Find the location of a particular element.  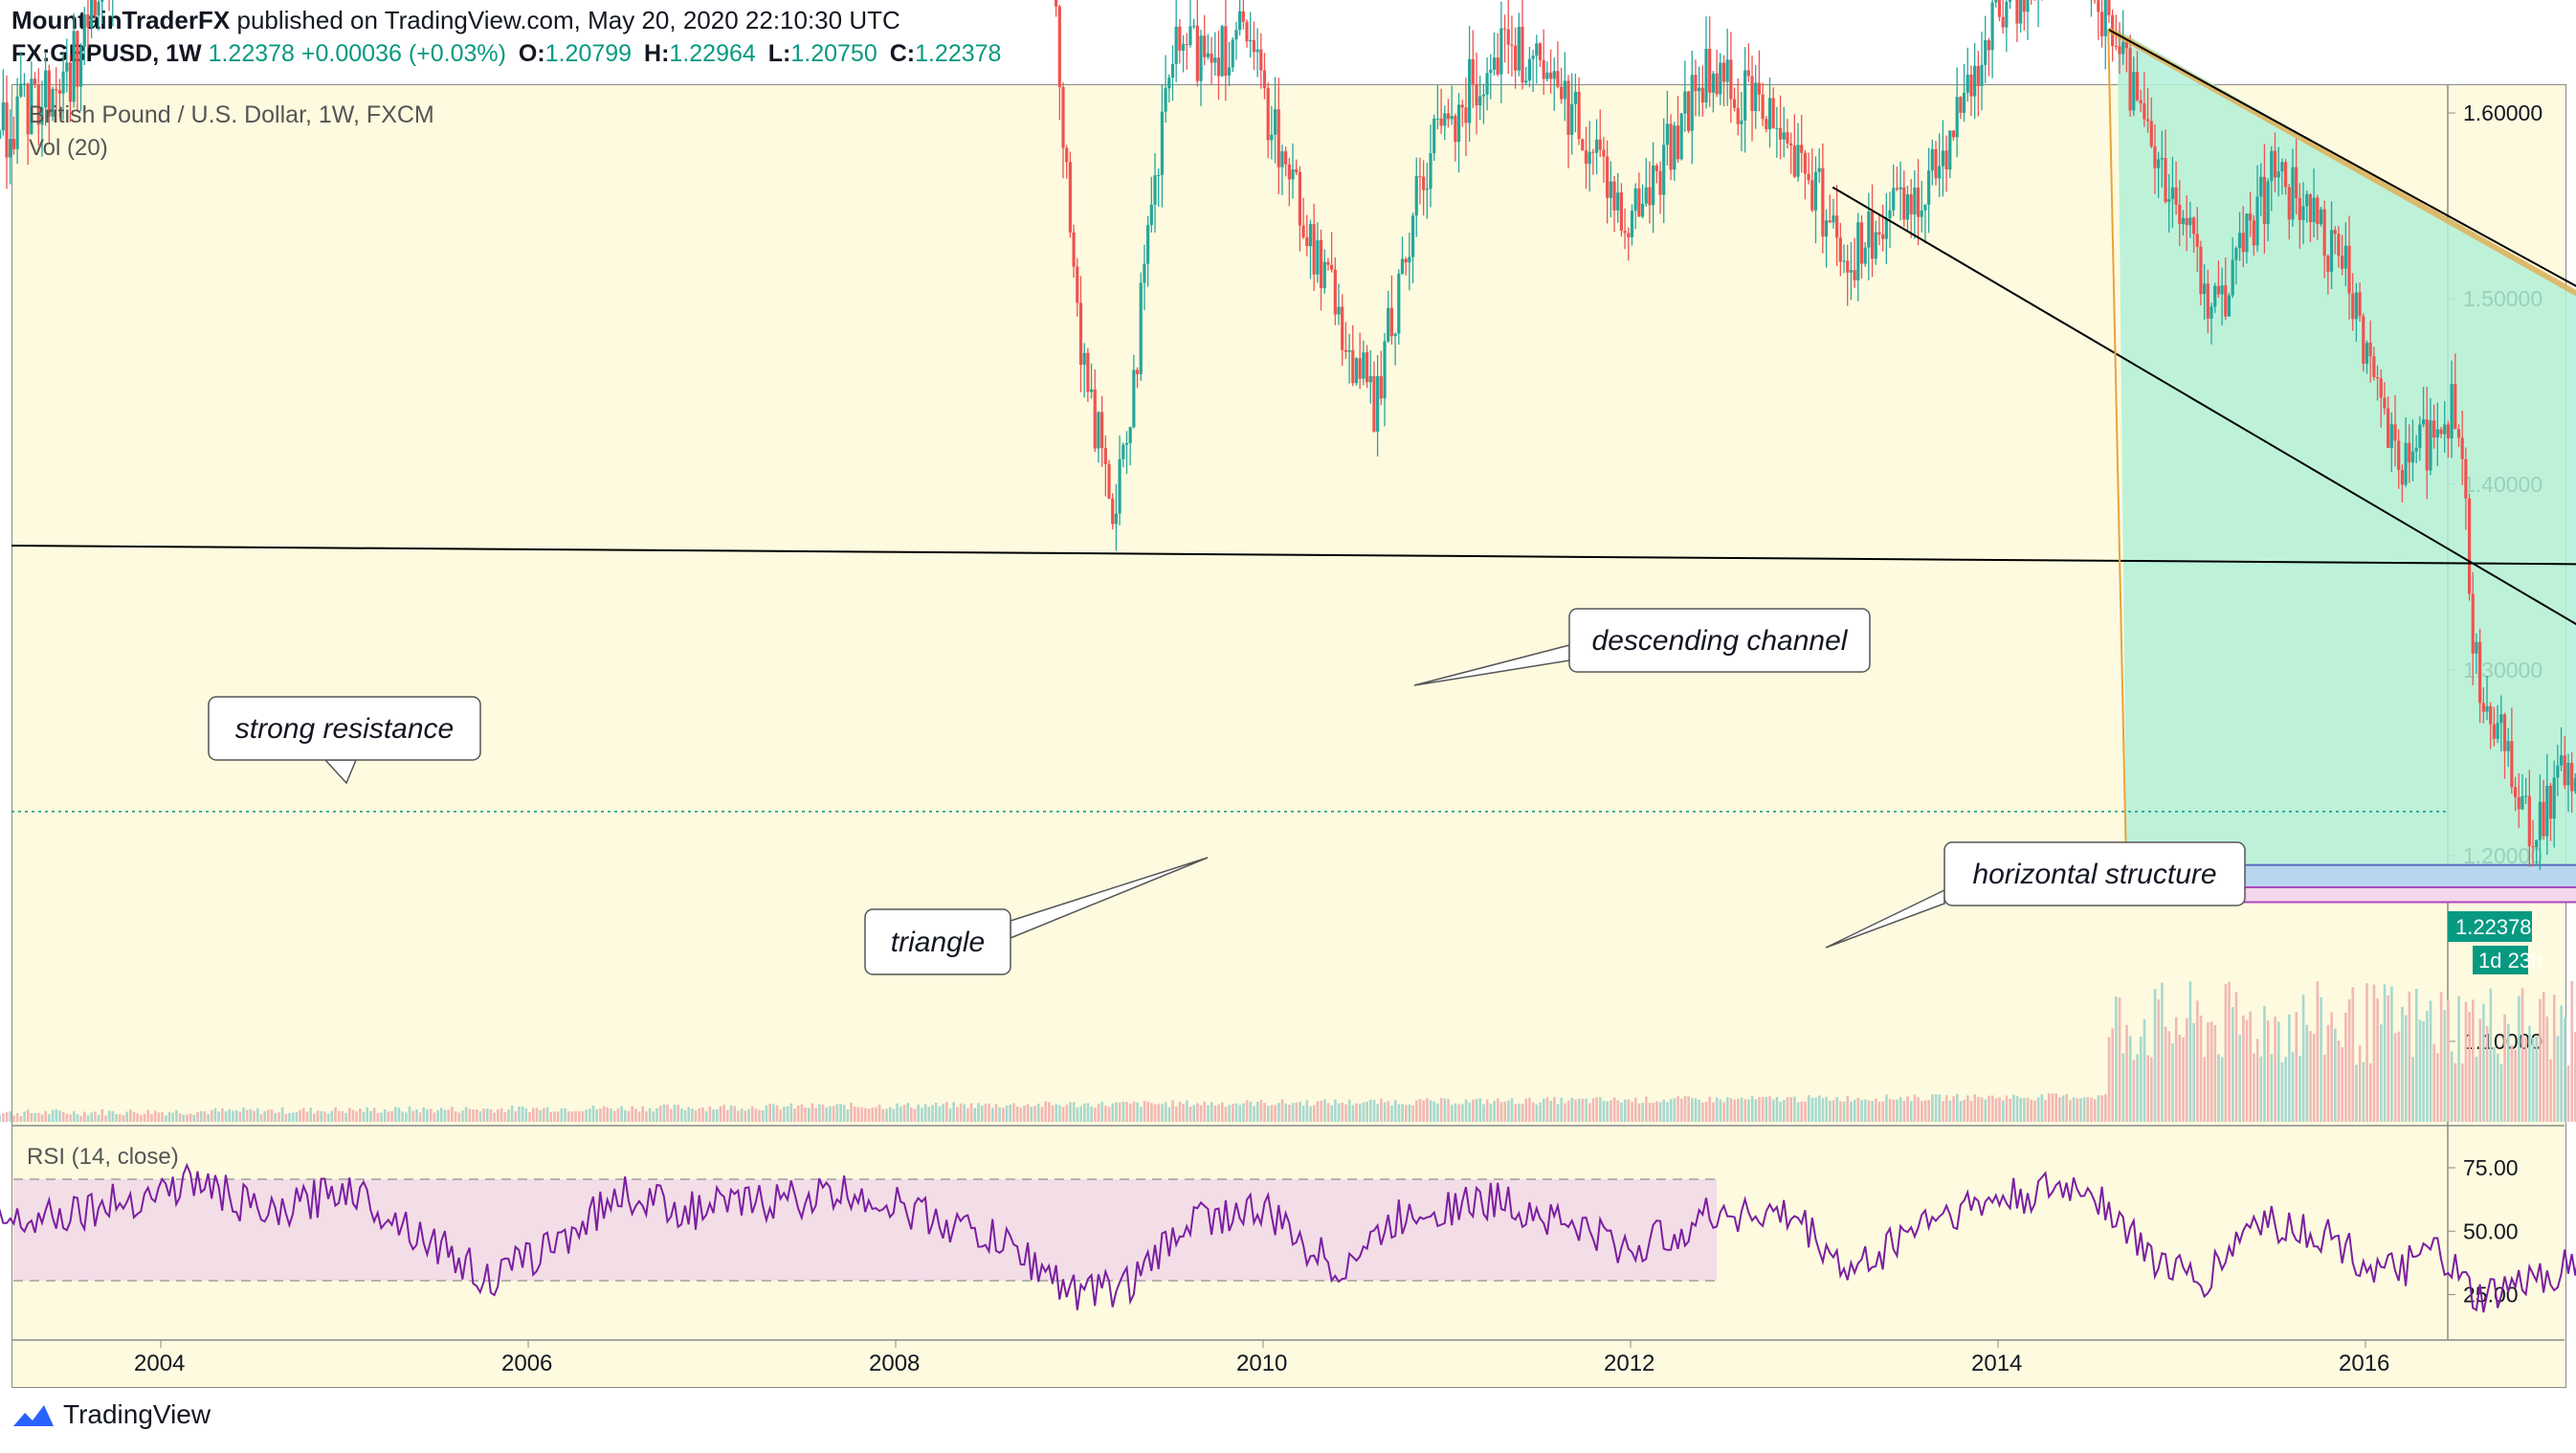

callout-strong-resistance: strong resistance is located at coordinates (344, 740).